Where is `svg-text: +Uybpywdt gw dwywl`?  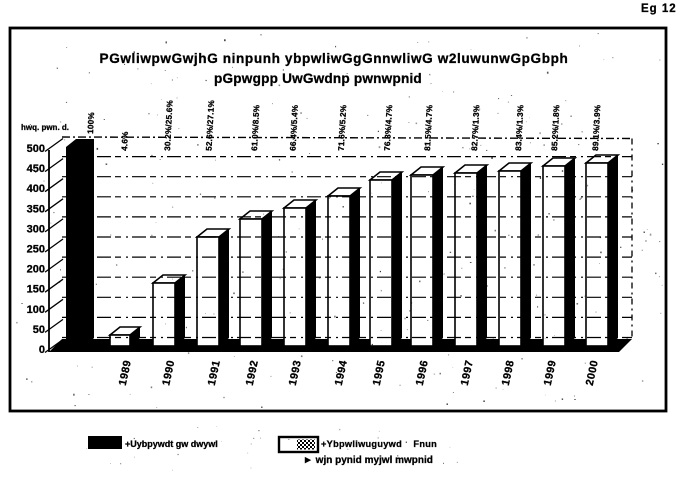
svg-text: +Uybpywdt gw dwywl is located at coordinates (171, 444).